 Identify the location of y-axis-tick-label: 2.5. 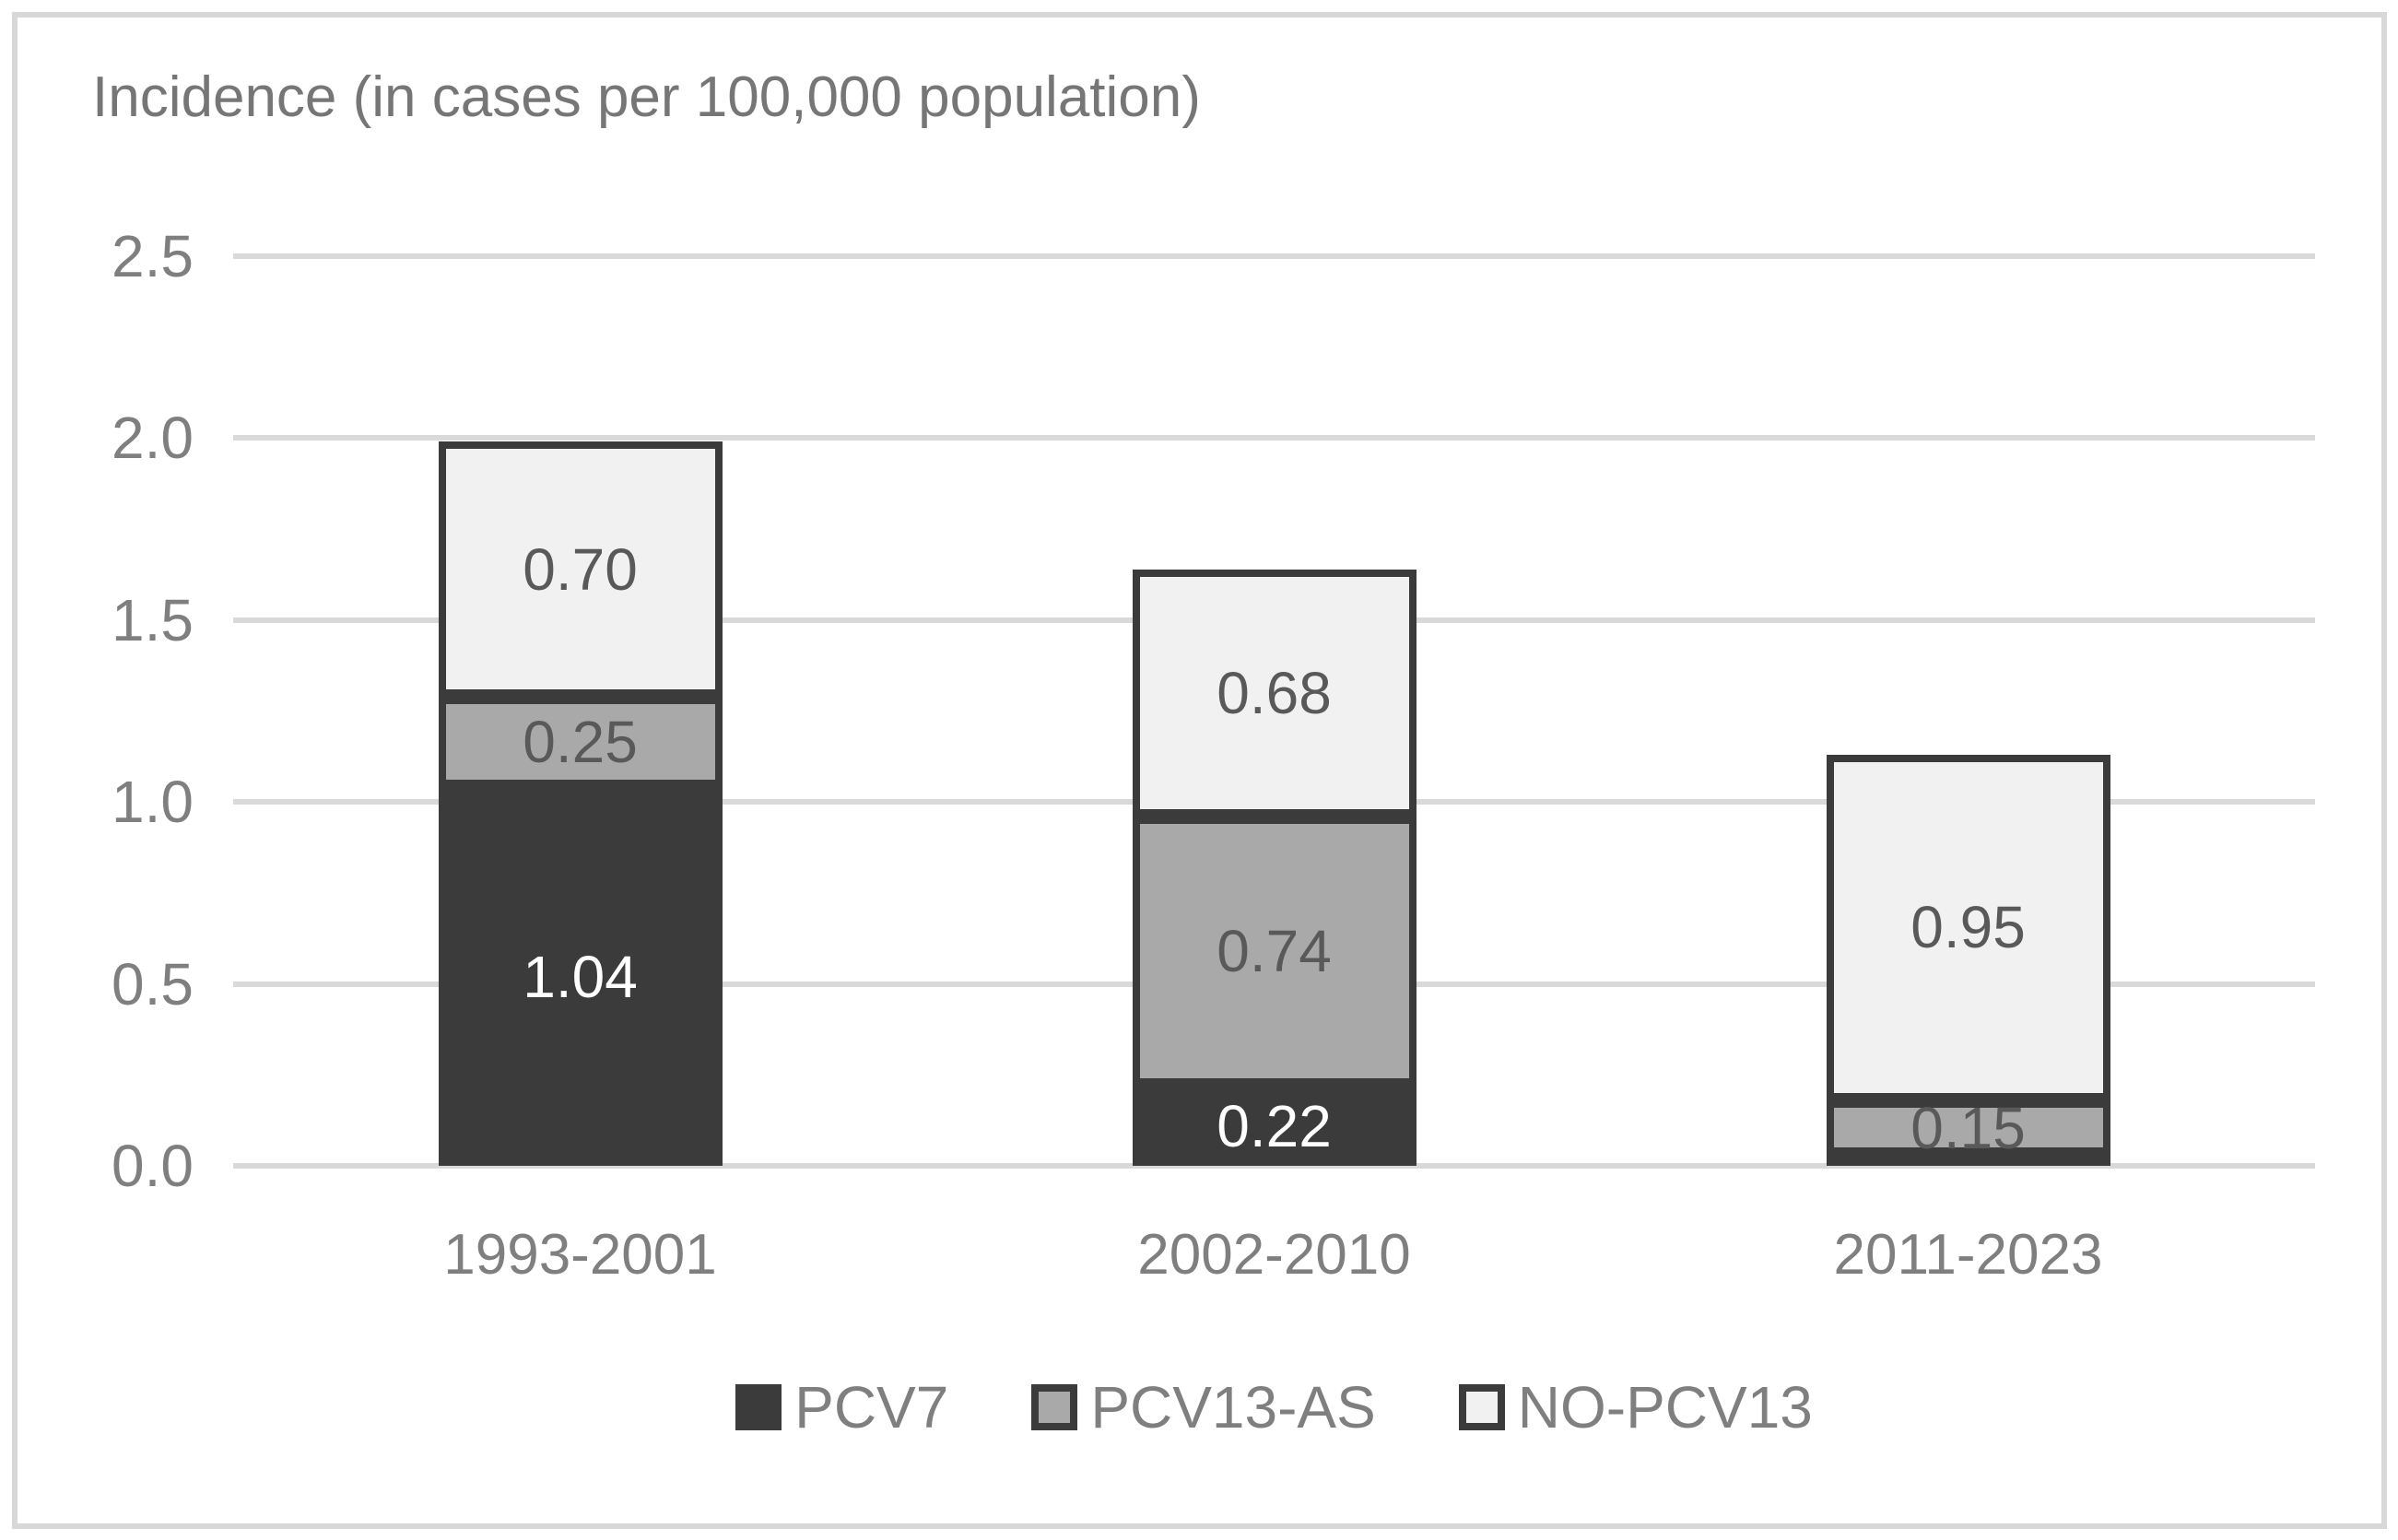
(153, 256).